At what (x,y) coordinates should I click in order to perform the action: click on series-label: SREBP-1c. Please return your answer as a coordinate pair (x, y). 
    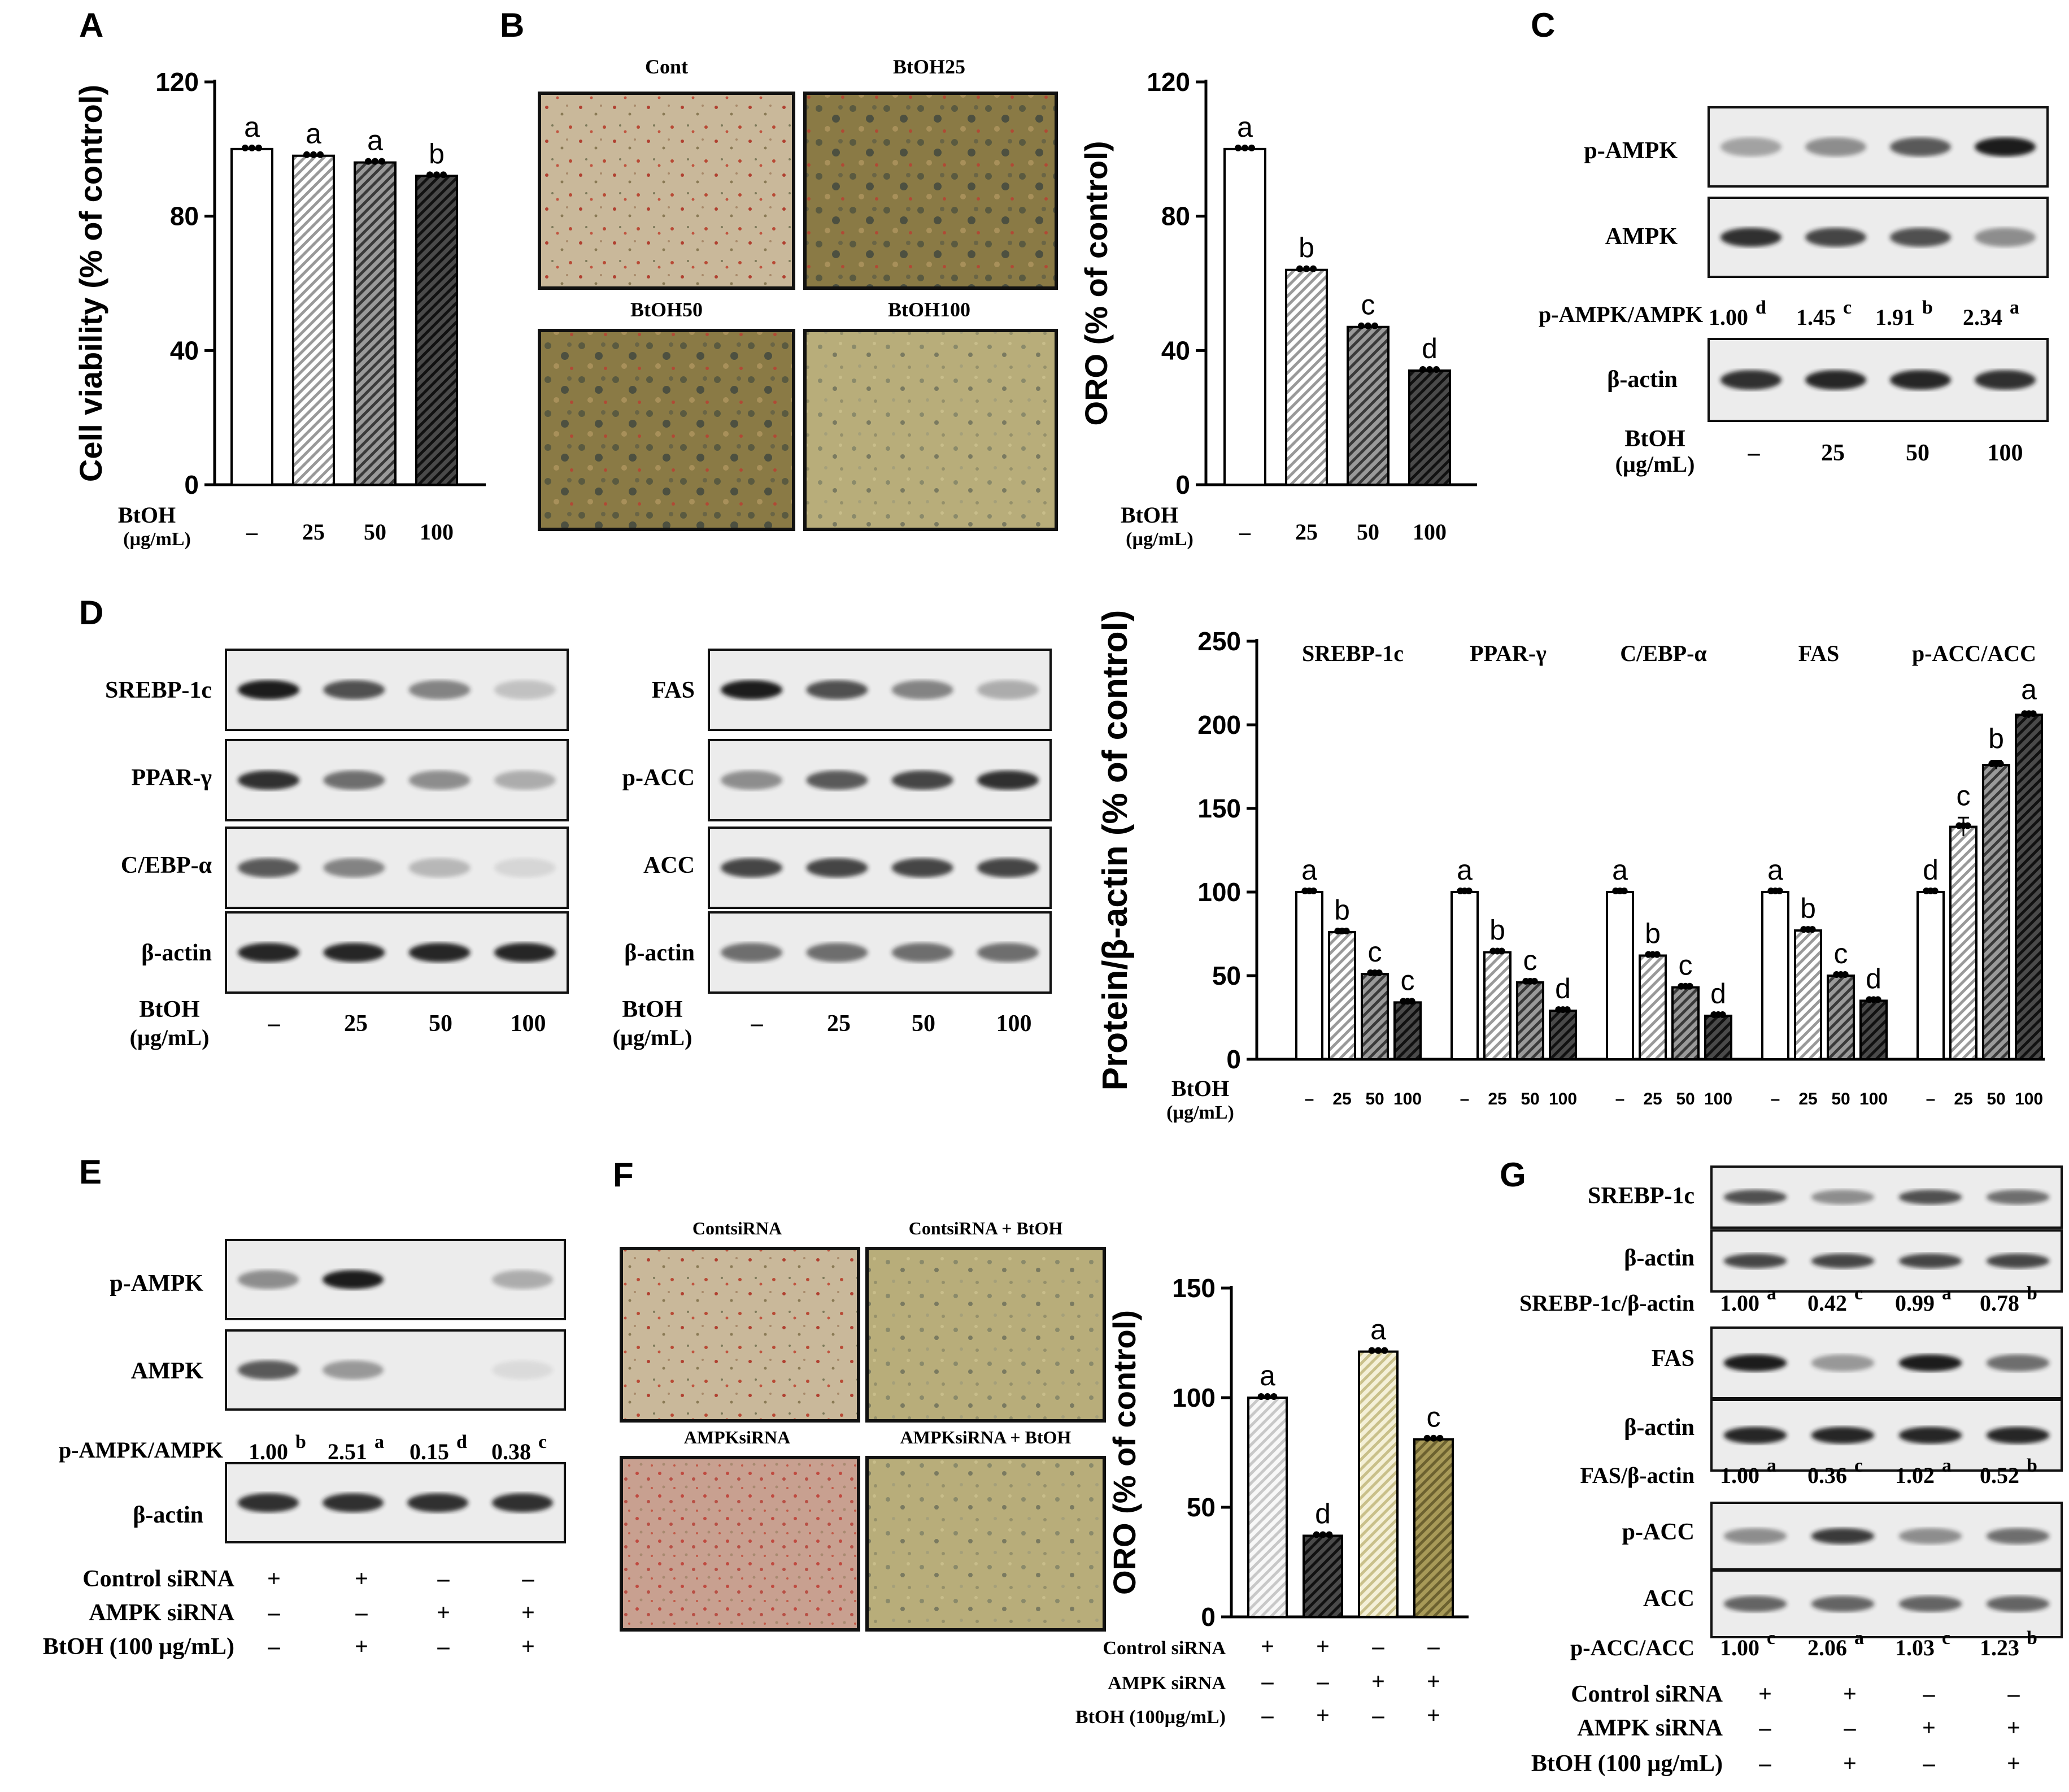
    Looking at the image, I should click on (1353, 654).